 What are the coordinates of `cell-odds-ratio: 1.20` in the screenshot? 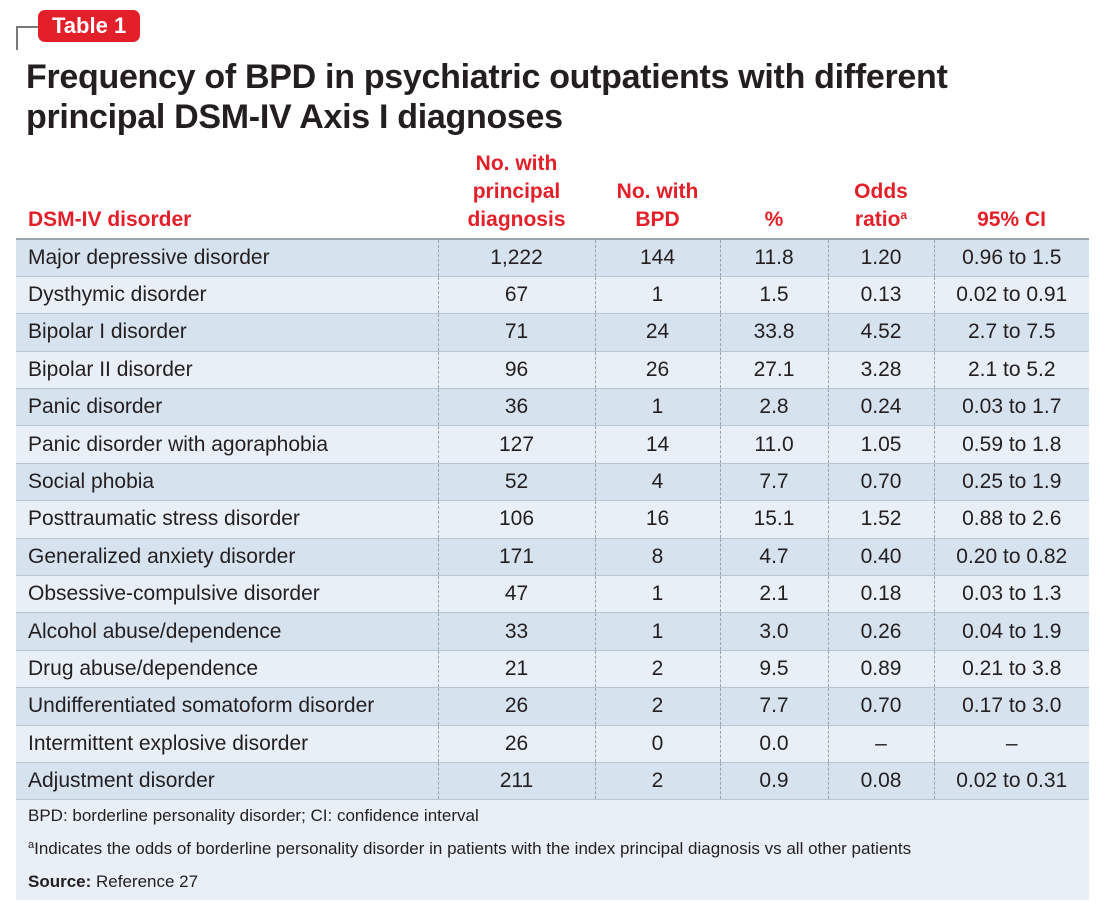 It's located at (880, 258).